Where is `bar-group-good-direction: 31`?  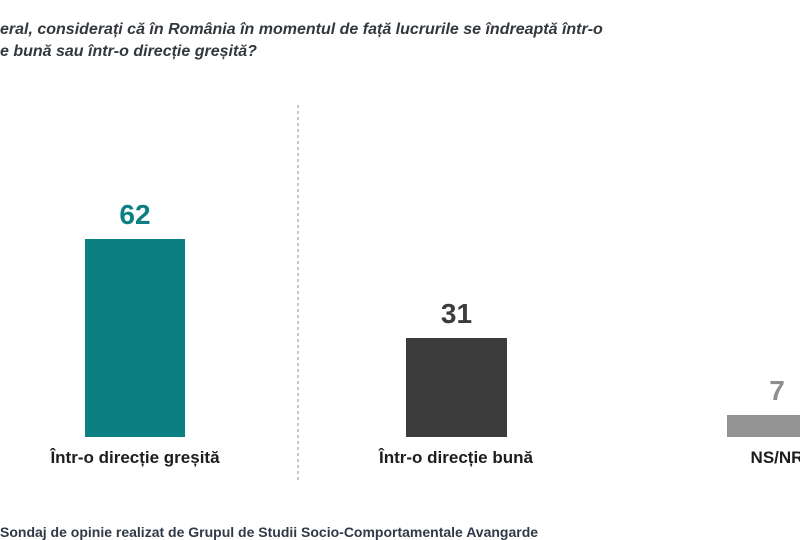 bar-group-good-direction: 31 is located at coordinates (456, 368).